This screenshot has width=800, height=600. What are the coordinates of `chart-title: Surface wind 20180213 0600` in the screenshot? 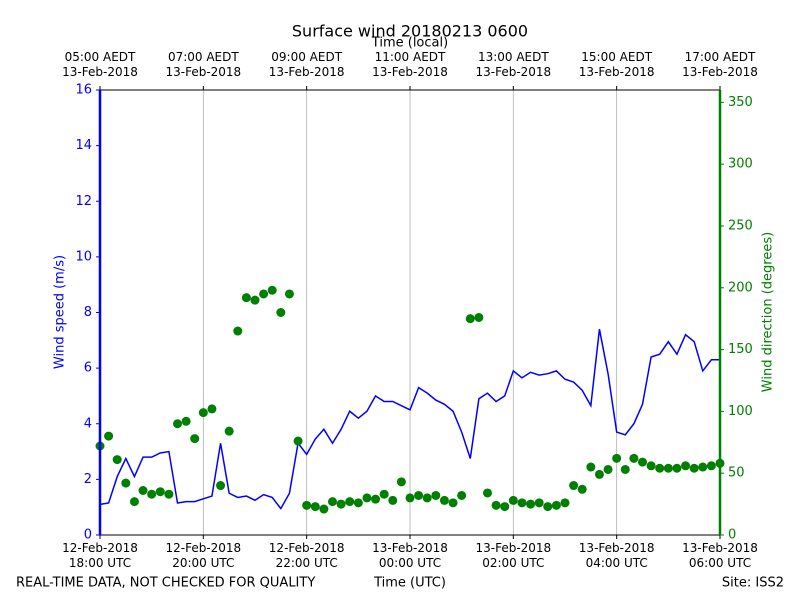 It's located at (410, 31).